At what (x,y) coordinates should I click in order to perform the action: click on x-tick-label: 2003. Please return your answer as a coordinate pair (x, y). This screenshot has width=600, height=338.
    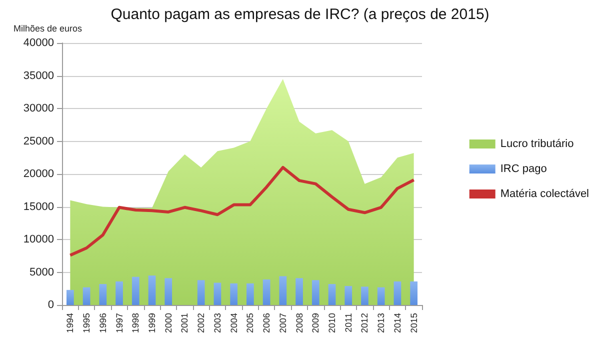
    Looking at the image, I should click on (217, 323).